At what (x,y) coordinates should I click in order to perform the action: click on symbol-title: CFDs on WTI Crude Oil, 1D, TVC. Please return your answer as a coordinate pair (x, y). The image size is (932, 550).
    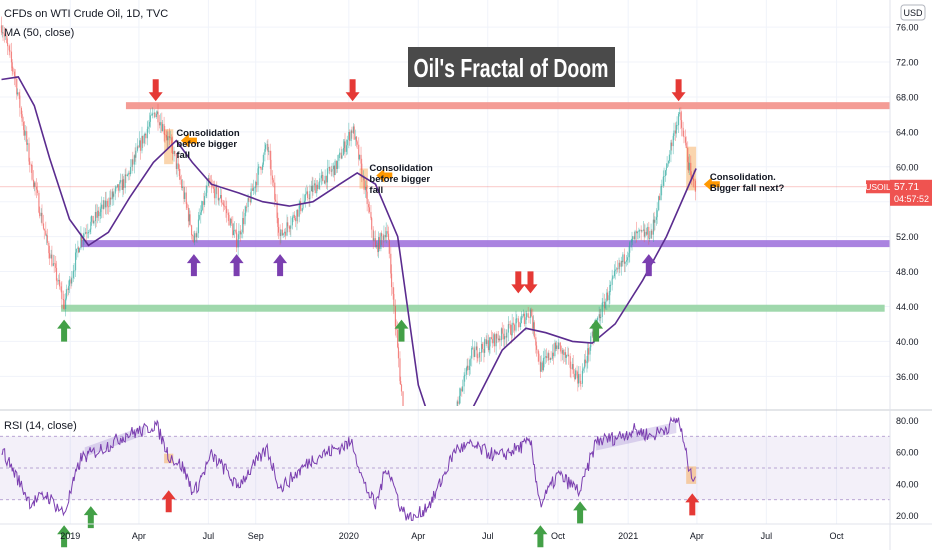
    Looking at the image, I should click on (86, 14).